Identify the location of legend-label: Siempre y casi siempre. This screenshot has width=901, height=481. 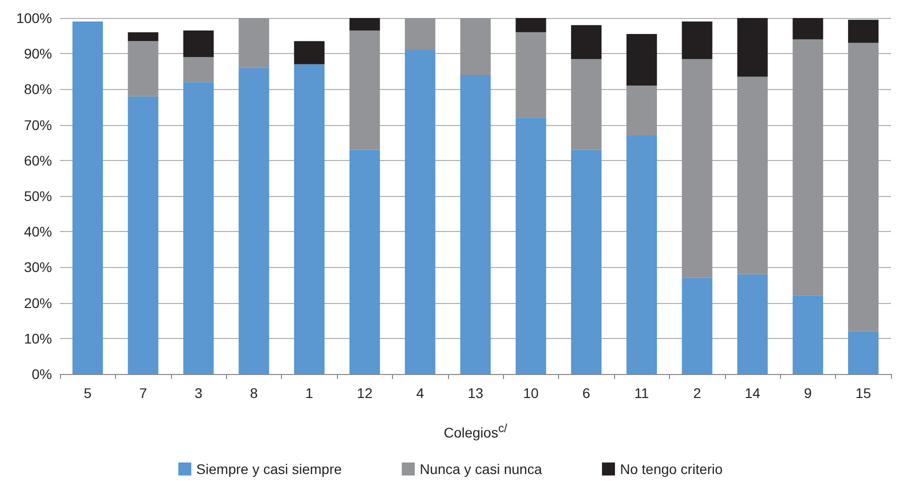
(269, 469).